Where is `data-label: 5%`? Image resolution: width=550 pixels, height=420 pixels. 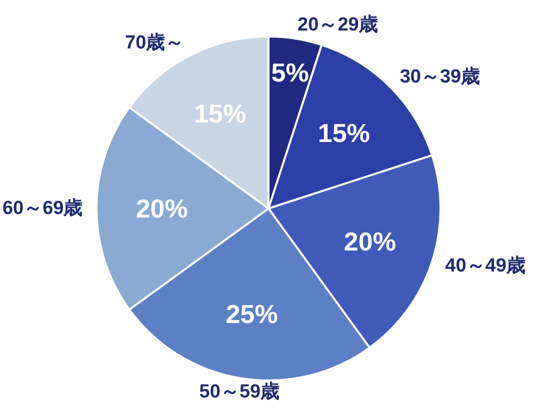
data-label: 5% is located at coordinates (290, 73).